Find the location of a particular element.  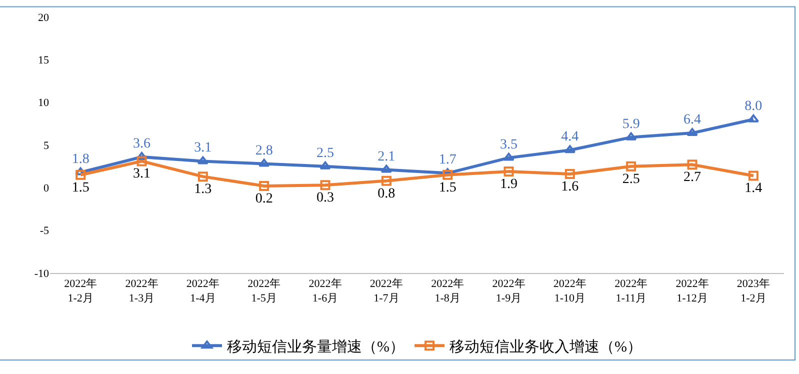

data-label: 4.4 is located at coordinates (570, 137).